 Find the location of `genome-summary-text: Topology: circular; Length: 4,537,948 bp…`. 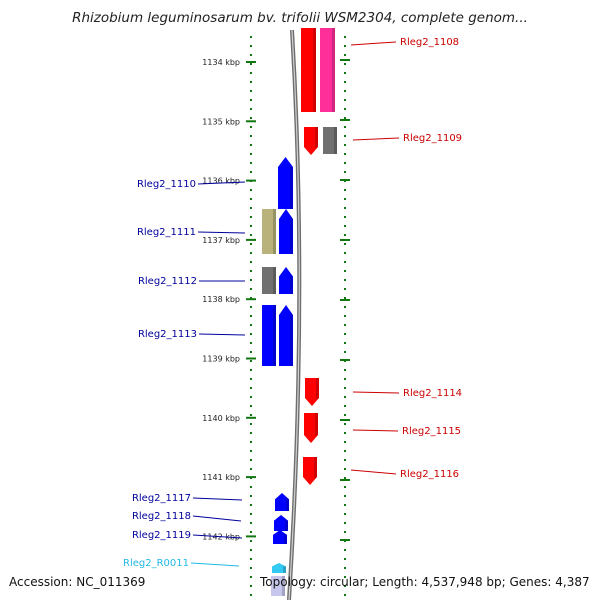

genome-summary-text: Topology: circular; Length: 4,537,948 bp… is located at coordinates (425, 582).